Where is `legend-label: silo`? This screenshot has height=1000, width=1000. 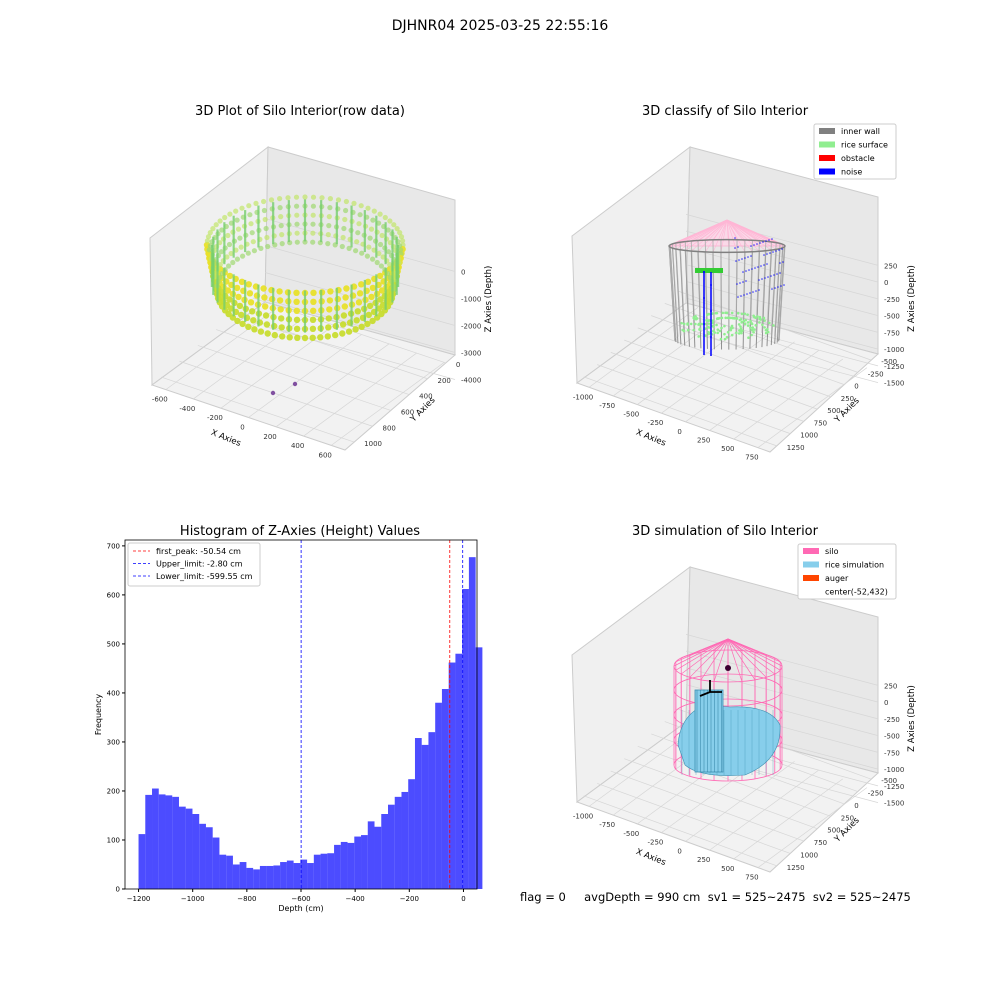
legend-label: silo is located at coordinates (832, 551).